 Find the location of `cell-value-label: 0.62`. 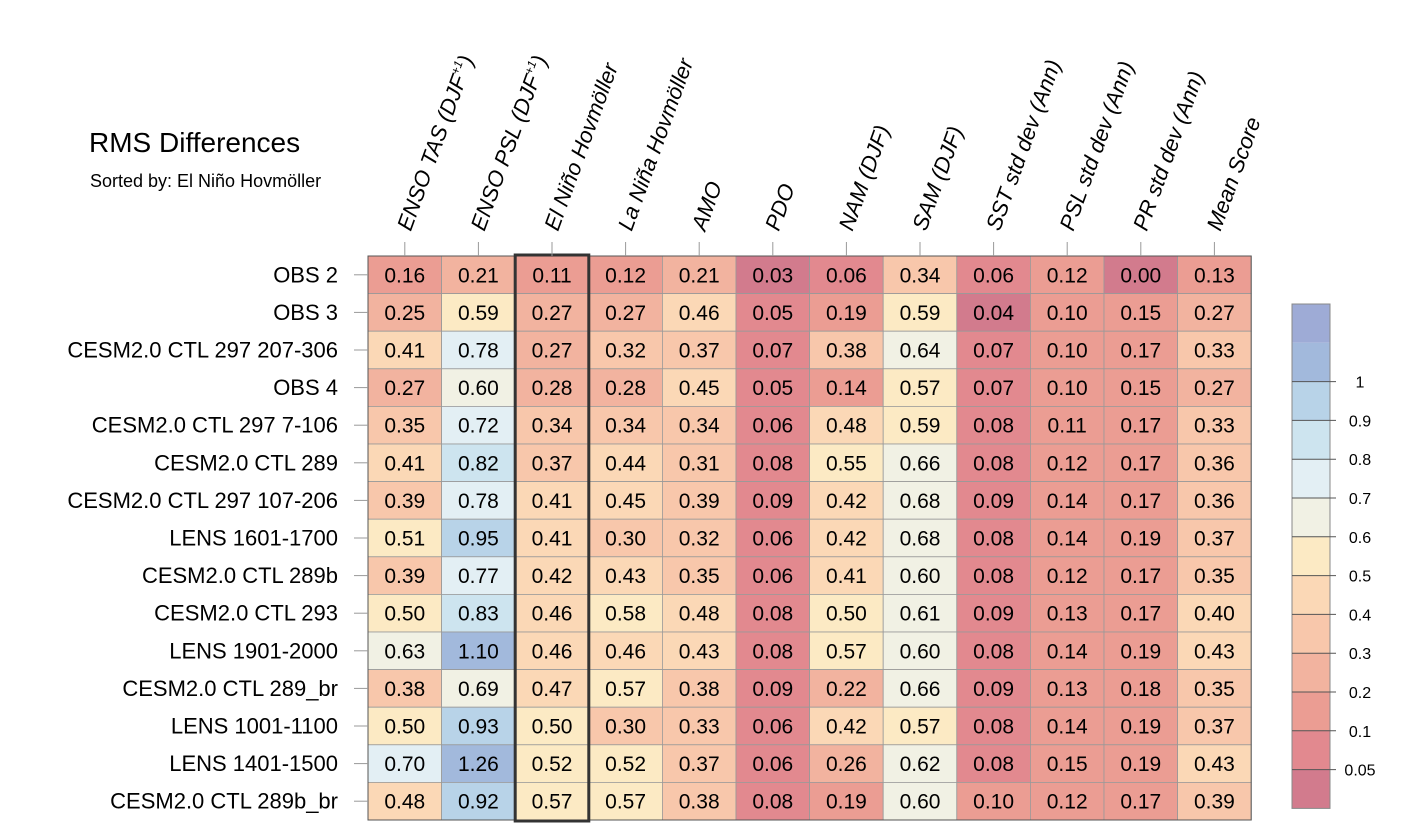

cell-value-label: 0.62 is located at coordinates (920, 764).